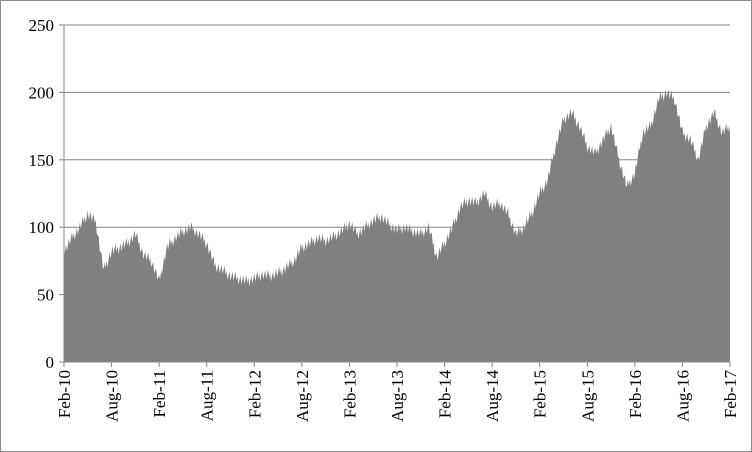 The width and height of the screenshot is (752, 452). Describe the element at coordinates (635, 394) in the screenshot. I see `x-tick-label: Feb-16` at that location.